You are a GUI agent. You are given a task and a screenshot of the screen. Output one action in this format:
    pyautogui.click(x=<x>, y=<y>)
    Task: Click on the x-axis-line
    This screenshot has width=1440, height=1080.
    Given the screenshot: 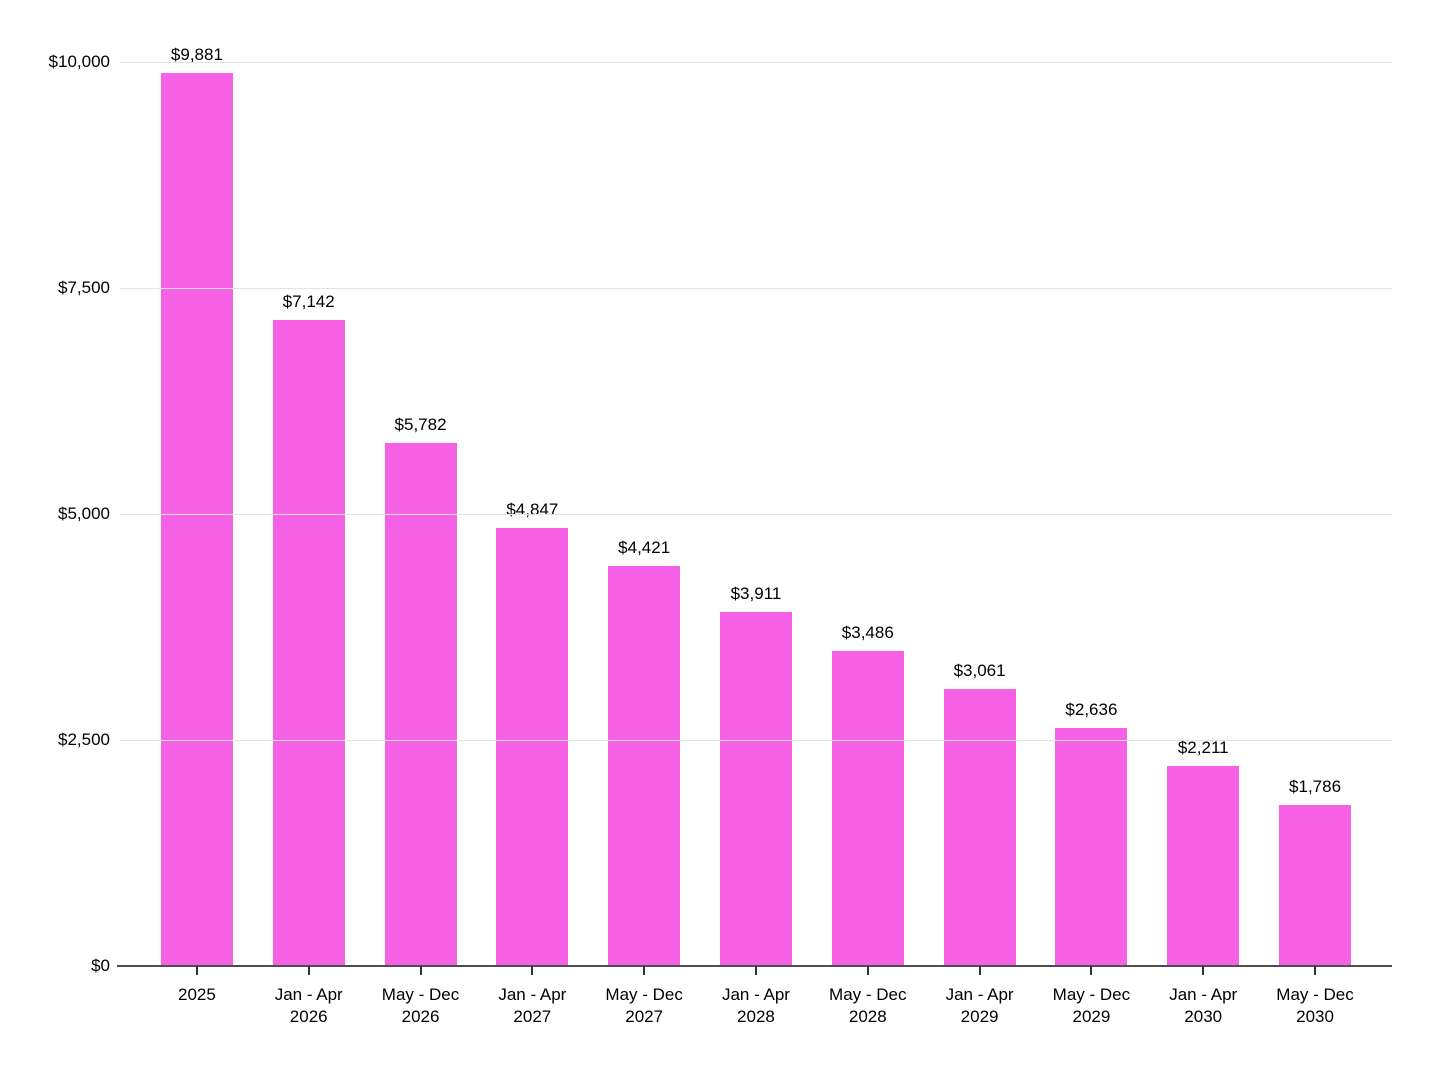 What is the action you would take?
    pyautogui.click(x=754, y=966)
    